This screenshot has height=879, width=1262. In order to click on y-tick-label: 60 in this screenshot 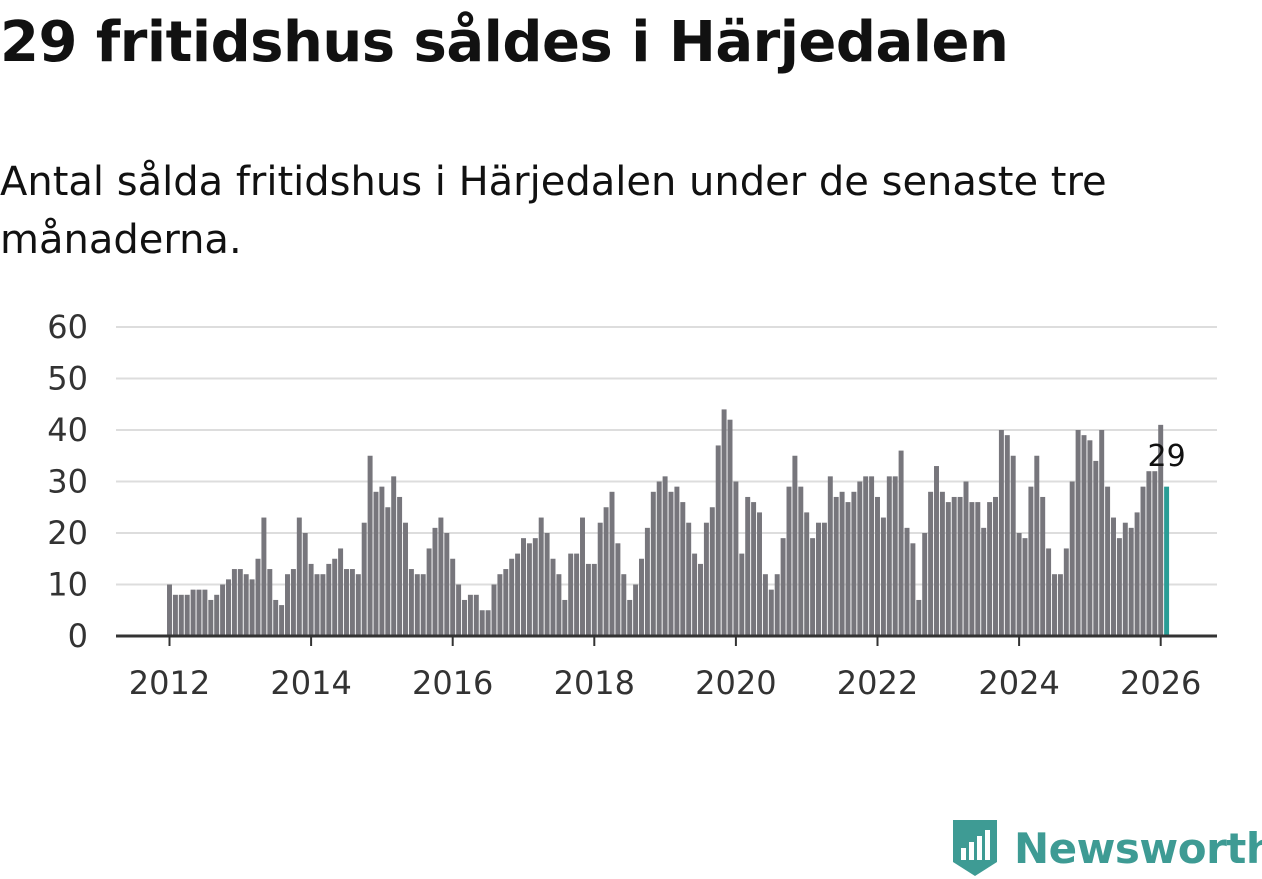, I will do `click(67, 327)`.